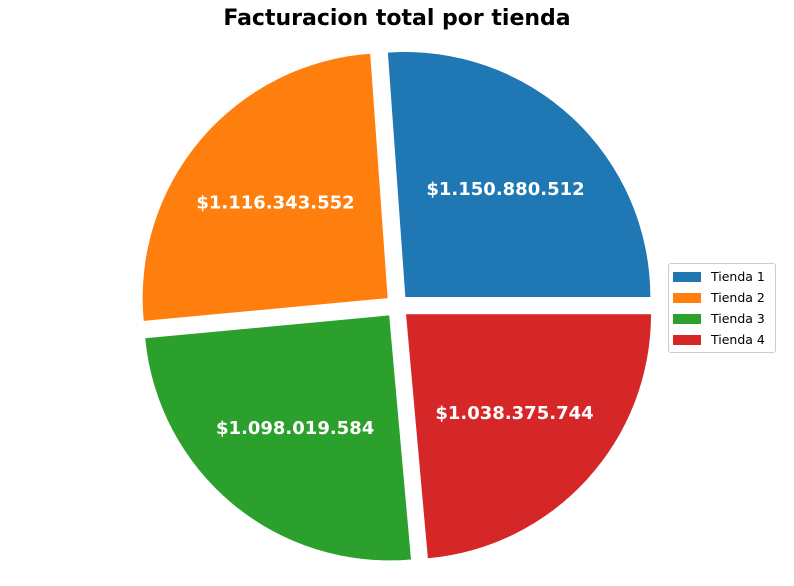 This screenshot has height=586, width=794. Describe the element at coordinates (514, 413) in the screenshot. I see `slice-label-4: $1.038.375.744` at that location.